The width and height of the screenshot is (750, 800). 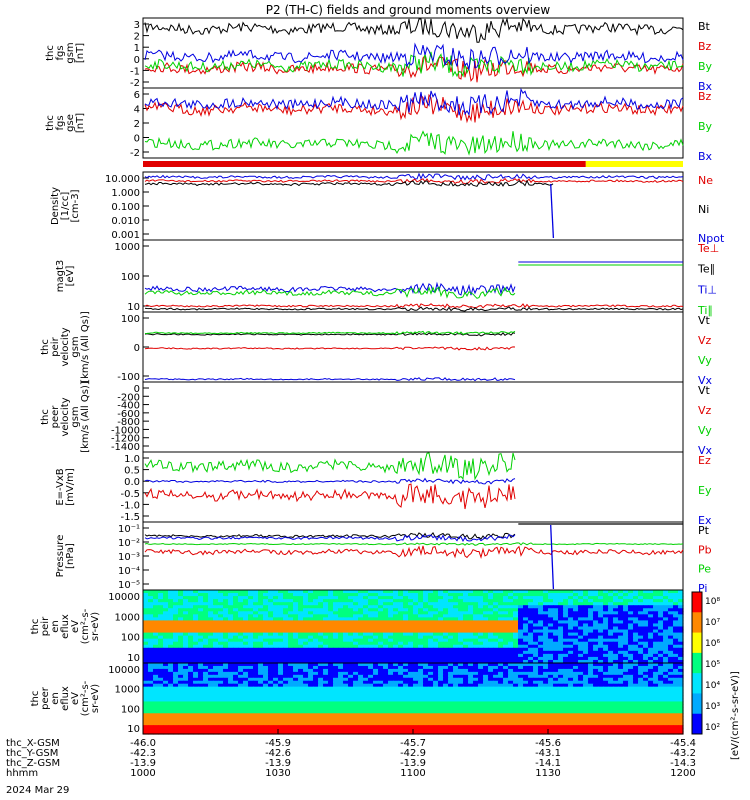 I want to click on y-axis-label: eflux, so click(x=65, y=626).